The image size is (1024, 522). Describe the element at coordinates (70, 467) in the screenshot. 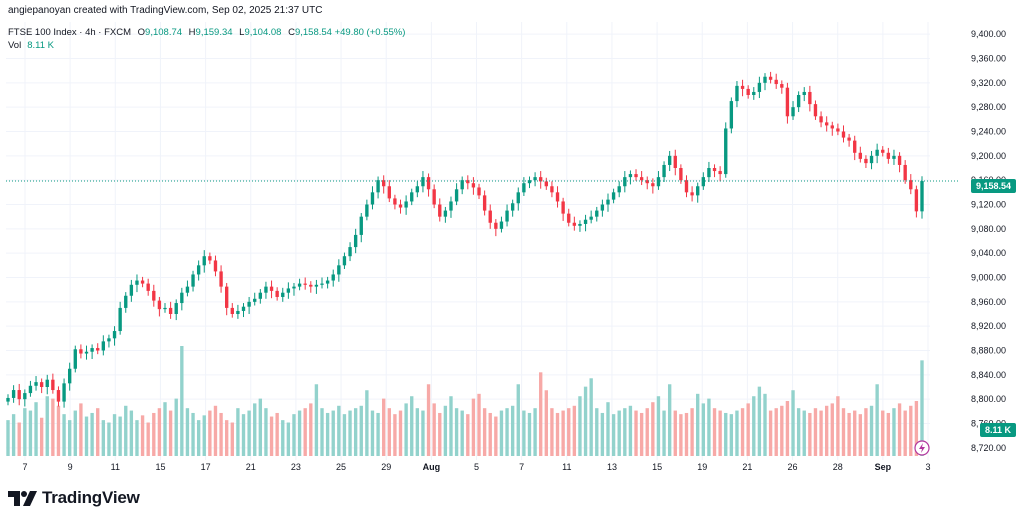

I see `x-tick-label: 9` at that location.